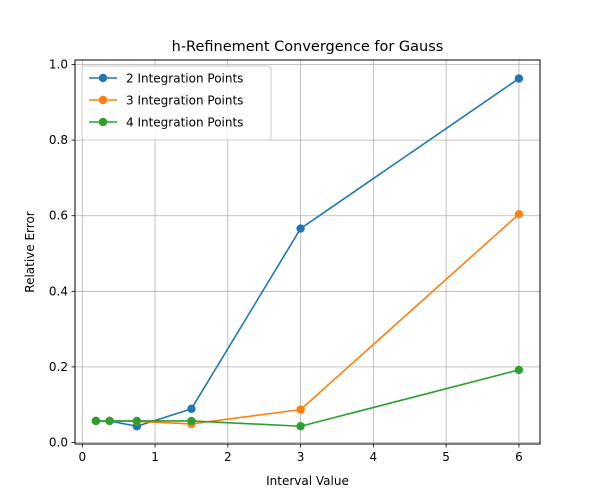  Describe the element at coordinates (155, 457) in the screenshot. I see `x-tick-label: 1` at that location.